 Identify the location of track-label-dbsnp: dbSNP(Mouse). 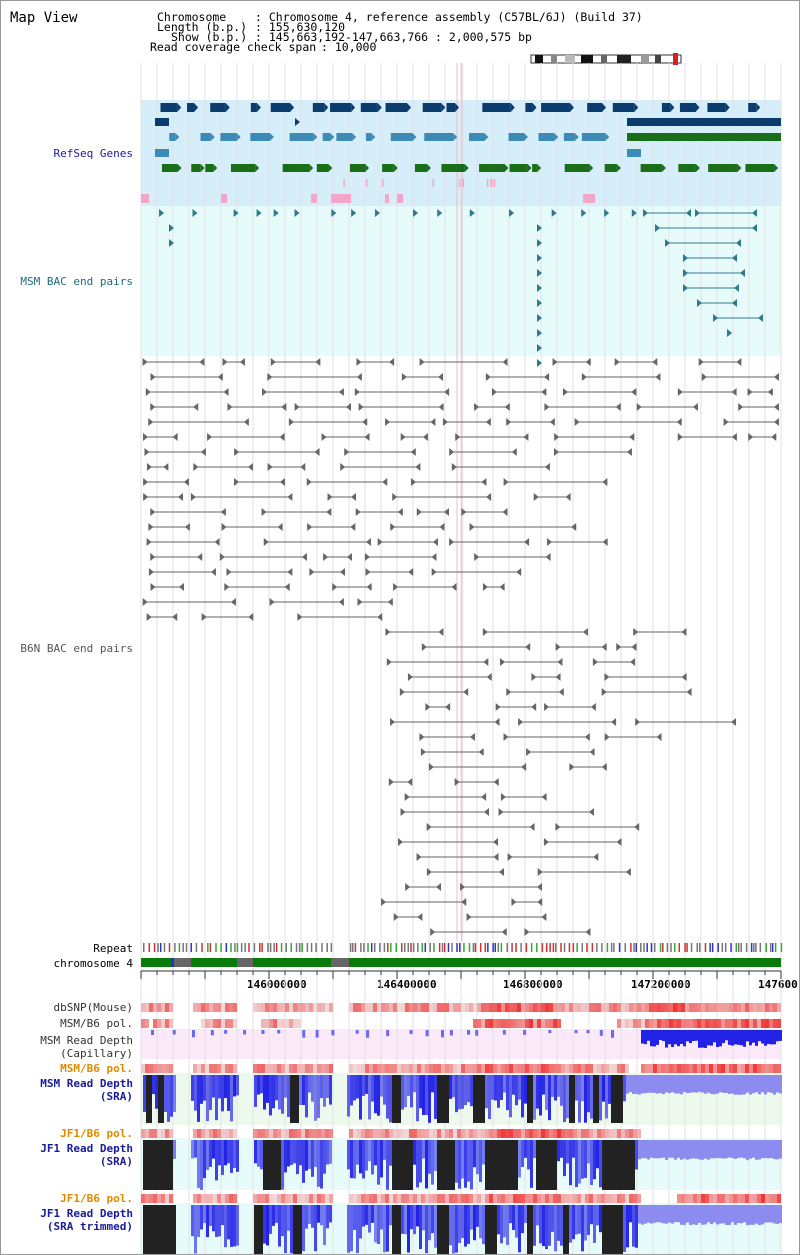
(93, 1007).